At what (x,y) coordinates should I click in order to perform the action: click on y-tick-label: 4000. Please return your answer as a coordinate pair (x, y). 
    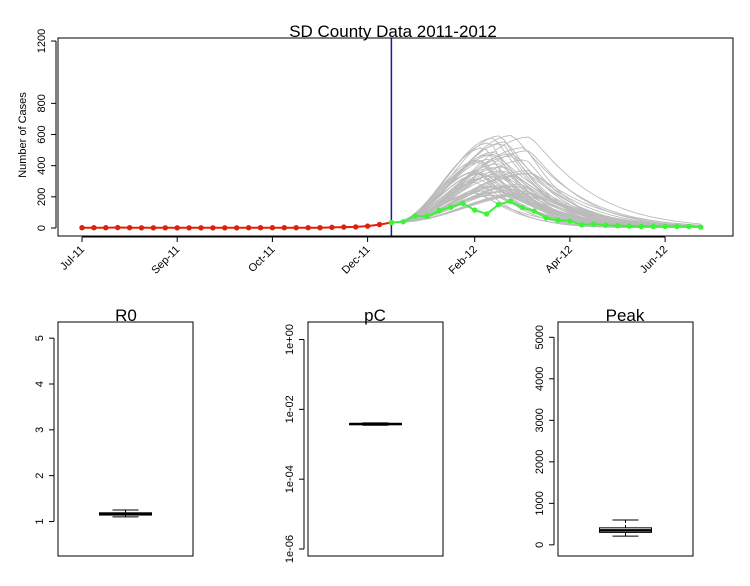
    Looking at the image, I should click on (540, 379).